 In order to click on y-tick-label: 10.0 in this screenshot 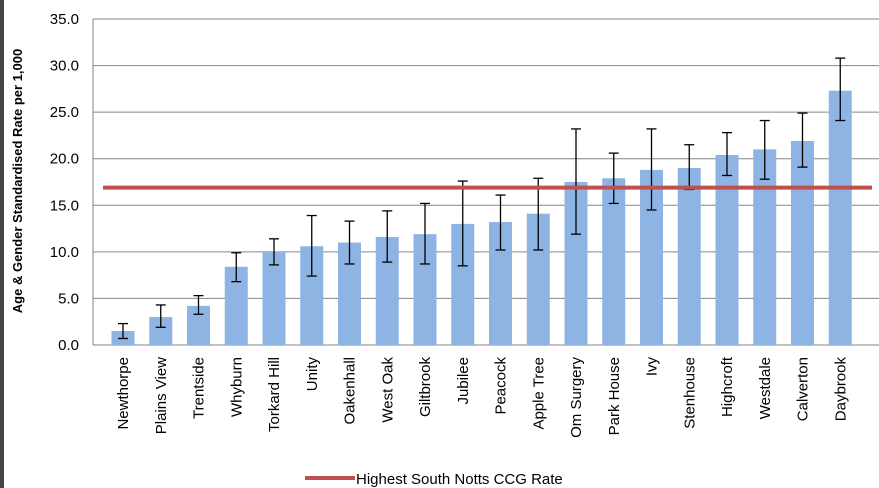, I will do `click(64, 252)`.